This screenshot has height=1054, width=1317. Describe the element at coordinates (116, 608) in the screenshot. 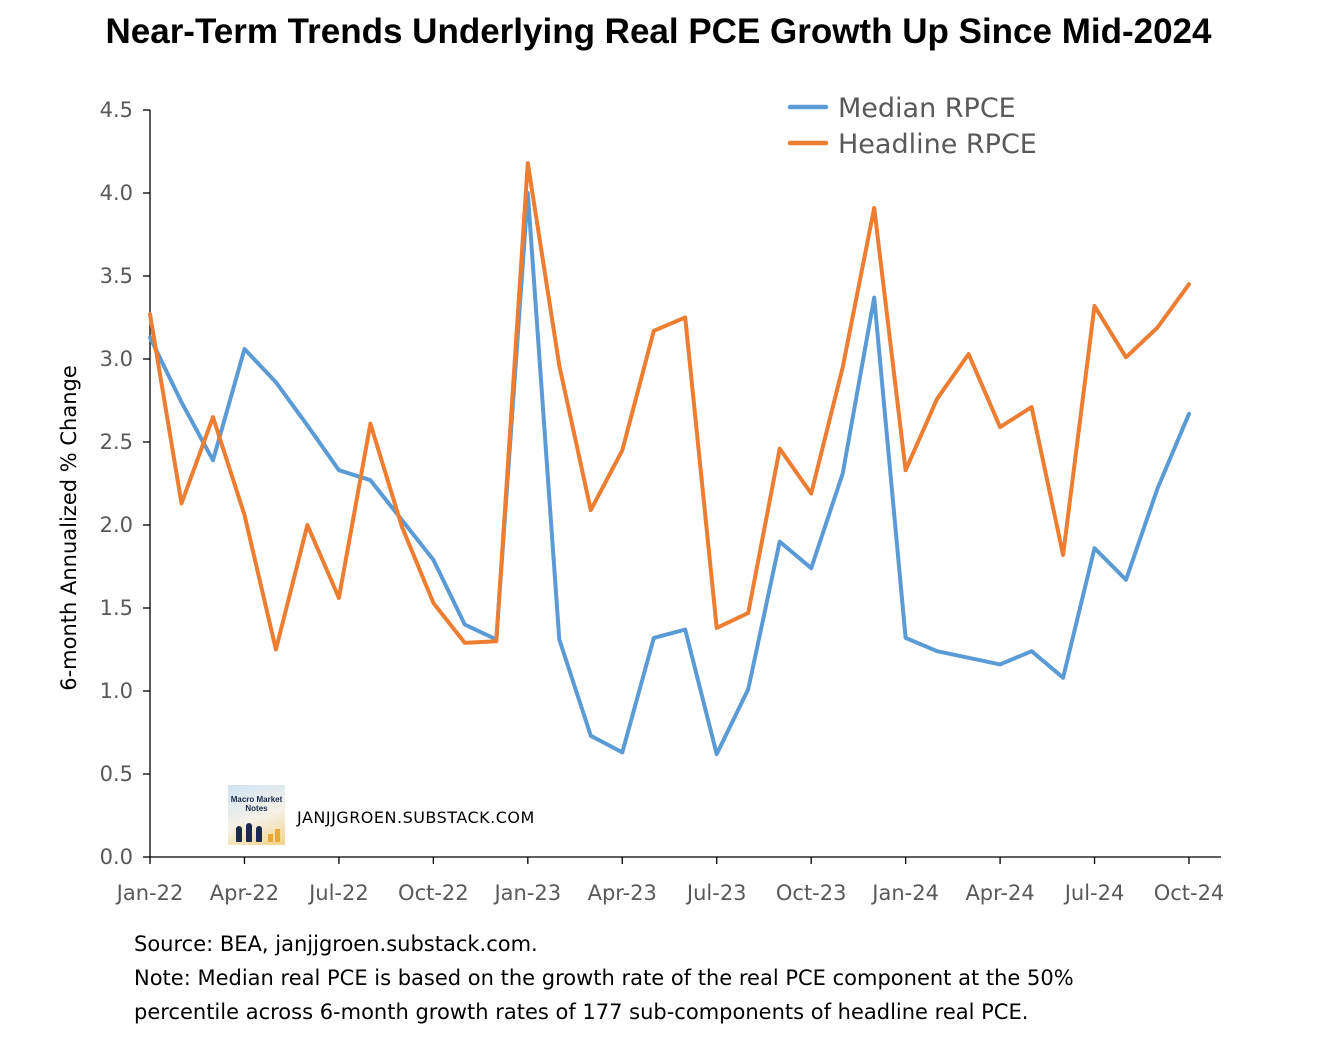

I see `y-tick-label: 1.5` at that location.